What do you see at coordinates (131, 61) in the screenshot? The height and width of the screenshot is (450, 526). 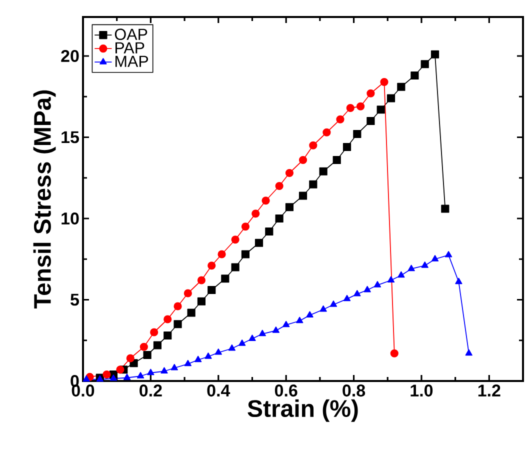 I see `legend-label: MAP` at bounding box center [131, 61].